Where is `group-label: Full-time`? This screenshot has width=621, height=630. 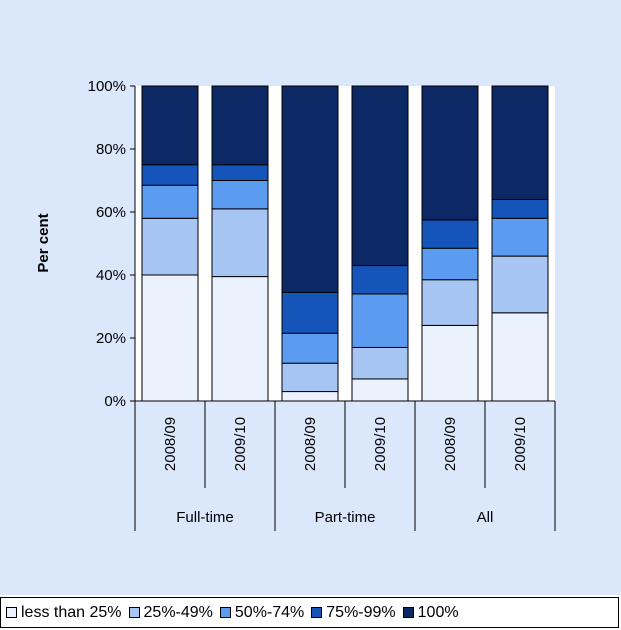
group-label: Full-time is located at coordinates (205, 517).